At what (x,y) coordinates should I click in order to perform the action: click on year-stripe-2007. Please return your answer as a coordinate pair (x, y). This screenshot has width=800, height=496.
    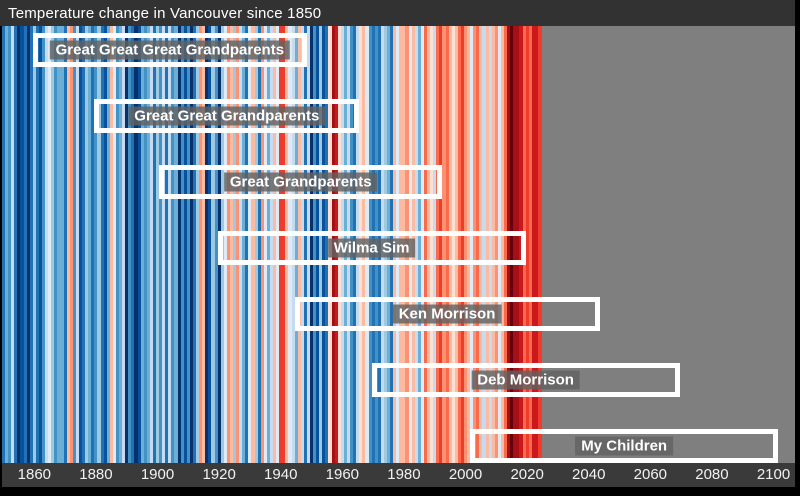
    Looking at the image, I should click on (487, 244).